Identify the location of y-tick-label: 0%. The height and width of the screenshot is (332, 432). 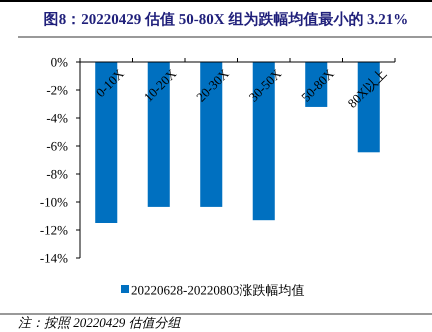
(59, 62).